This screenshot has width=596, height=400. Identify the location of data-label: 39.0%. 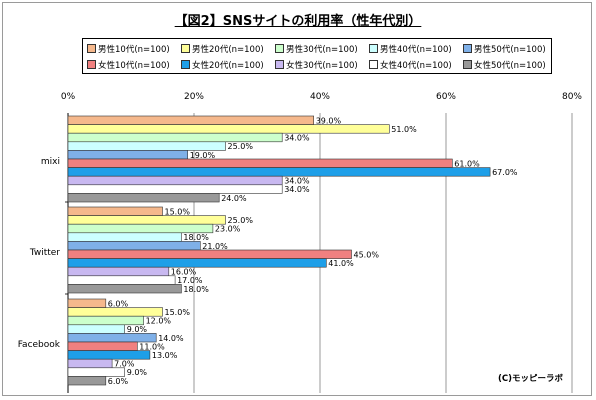
(329, 120).